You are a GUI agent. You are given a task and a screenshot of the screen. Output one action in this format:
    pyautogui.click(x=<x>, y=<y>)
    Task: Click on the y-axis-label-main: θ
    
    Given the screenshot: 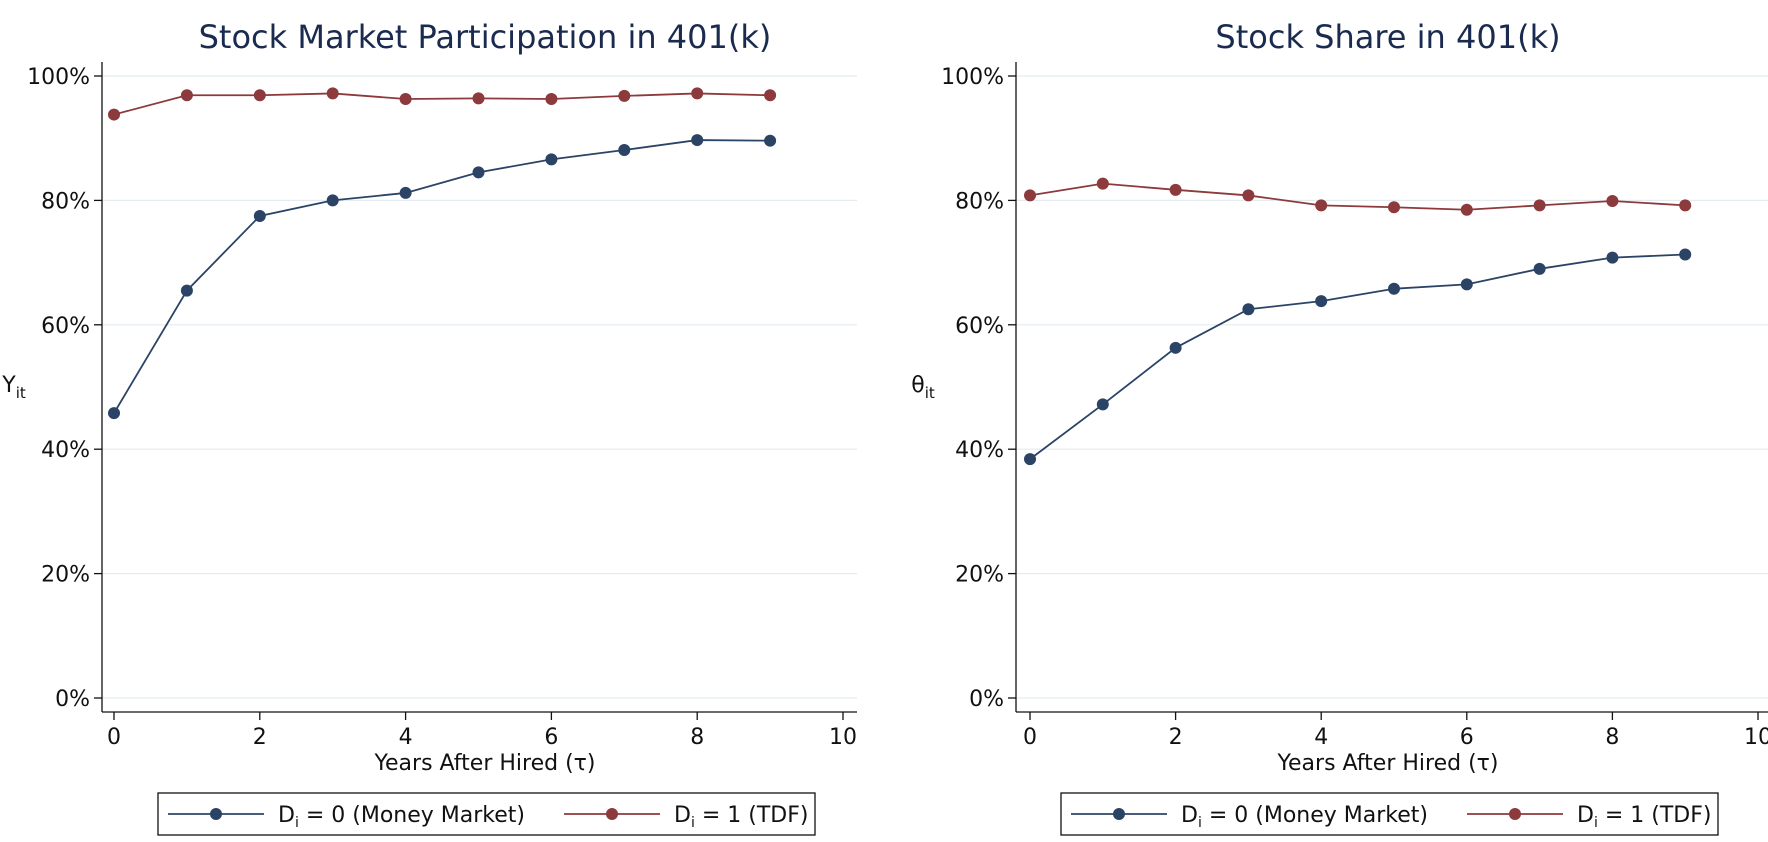 What is the action you would take?
    pyautogui.click(x=917, y=385)
    